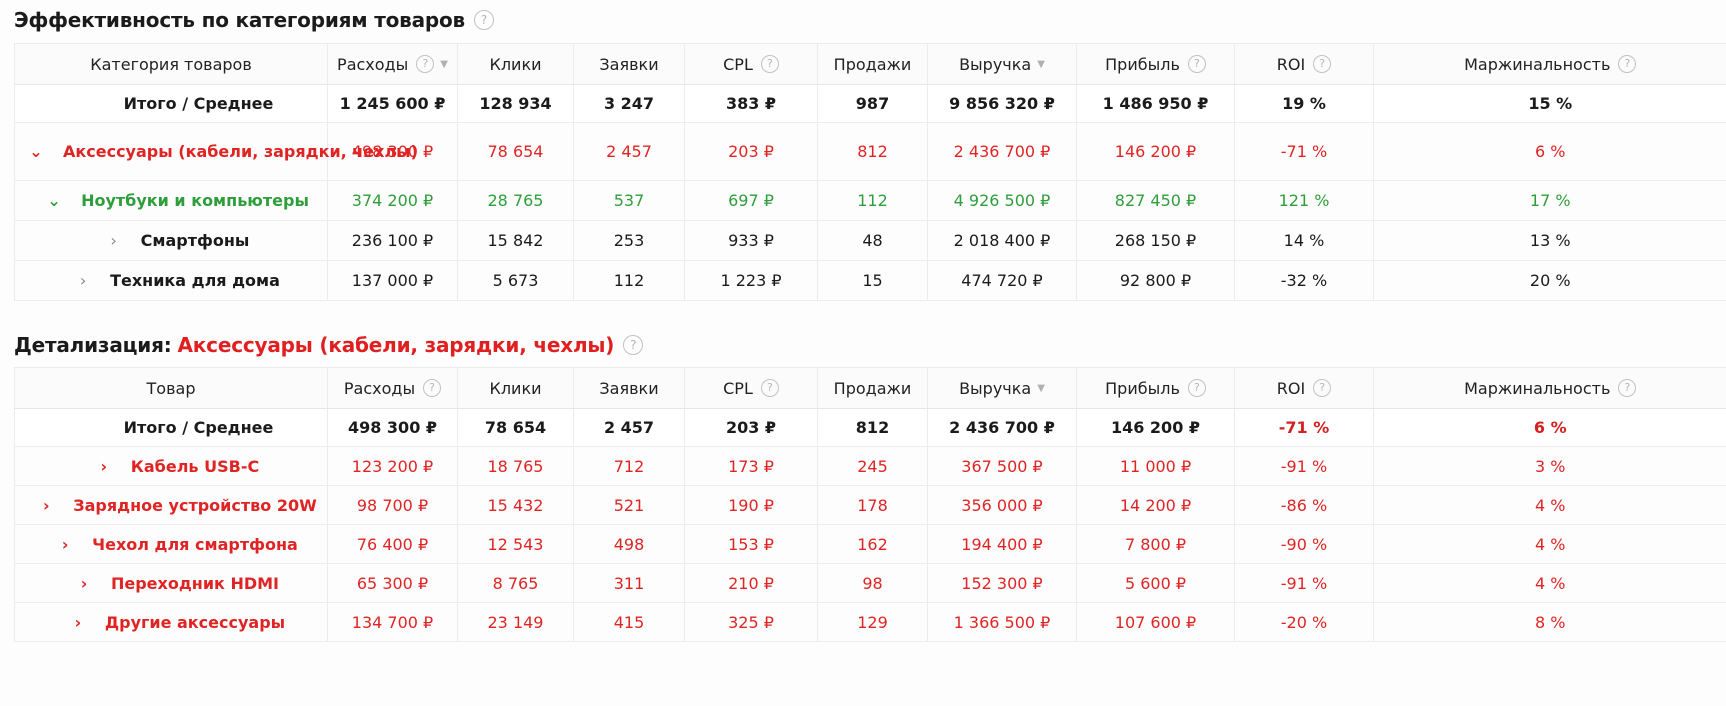  I want to click on table-cell: 76 400 ₽, so click(392, 544).